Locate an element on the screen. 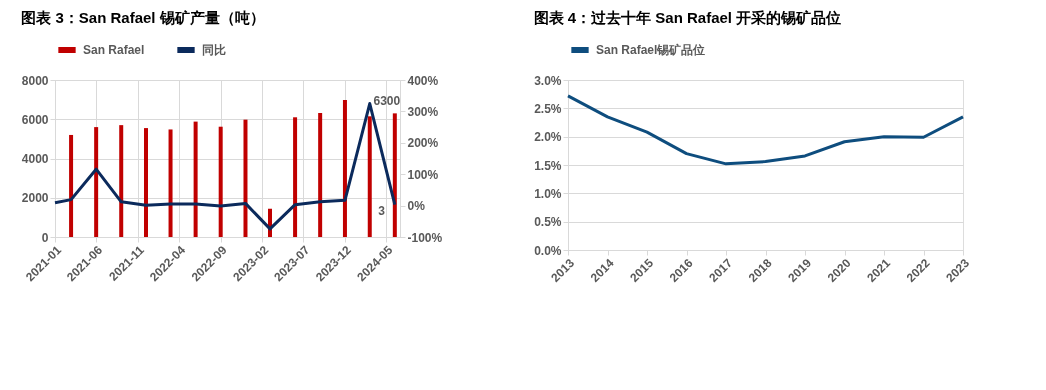 The image size is (1046, 390). data-label: 3 is located at coordinates (382, 210).